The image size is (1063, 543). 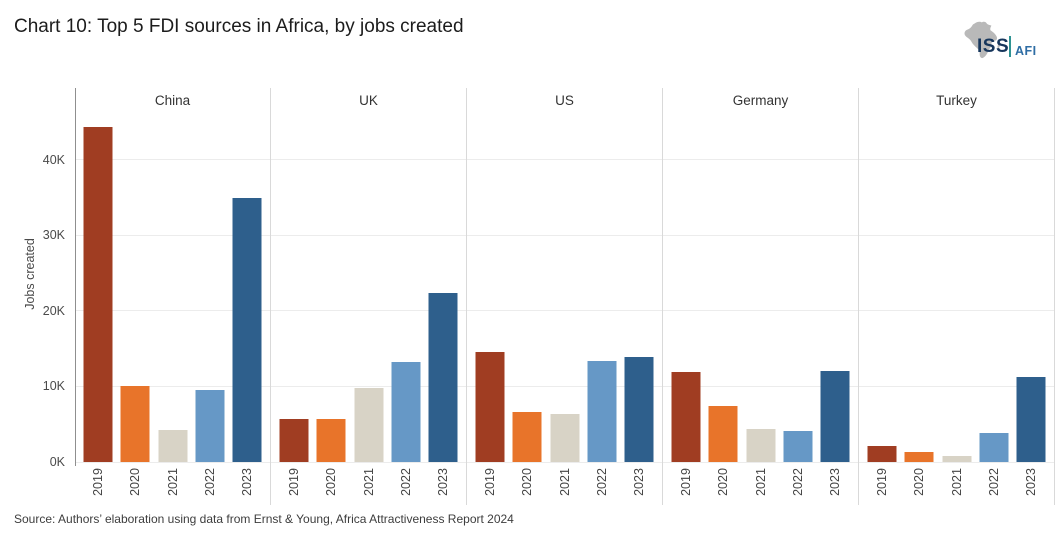 What do you see at coordinates (761, 445) in the screenshot?
I see `bar-germany-2021` at bounding box center [761, 445].